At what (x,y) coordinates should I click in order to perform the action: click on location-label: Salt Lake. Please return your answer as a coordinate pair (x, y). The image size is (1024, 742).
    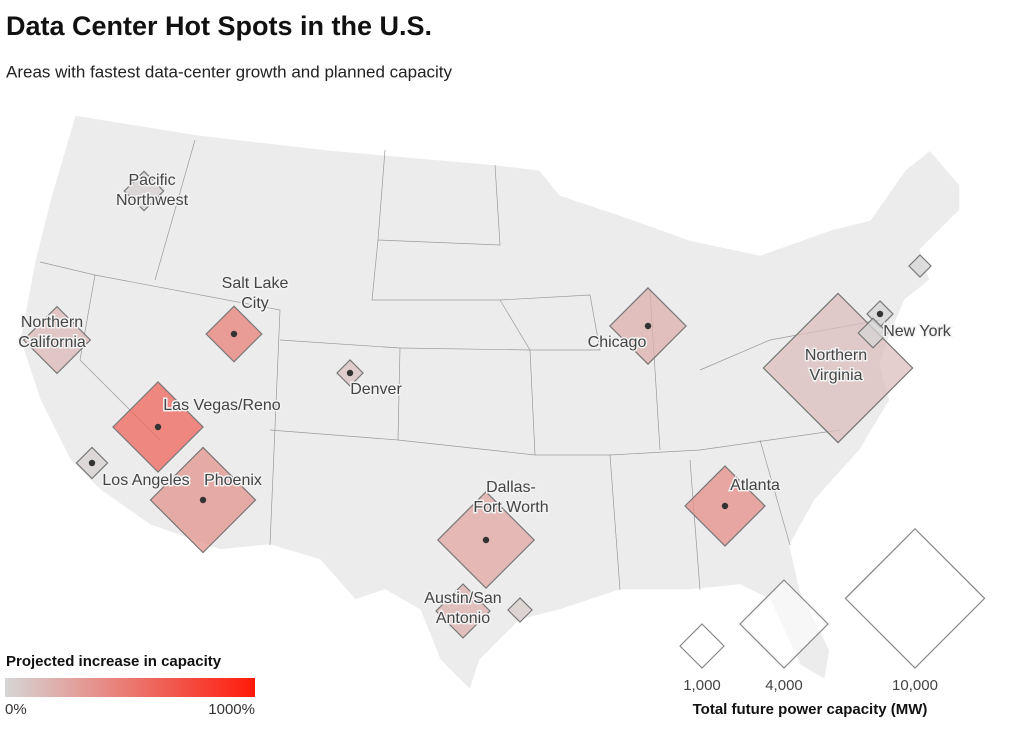
    Looking at the image, I should click on (255, 283).